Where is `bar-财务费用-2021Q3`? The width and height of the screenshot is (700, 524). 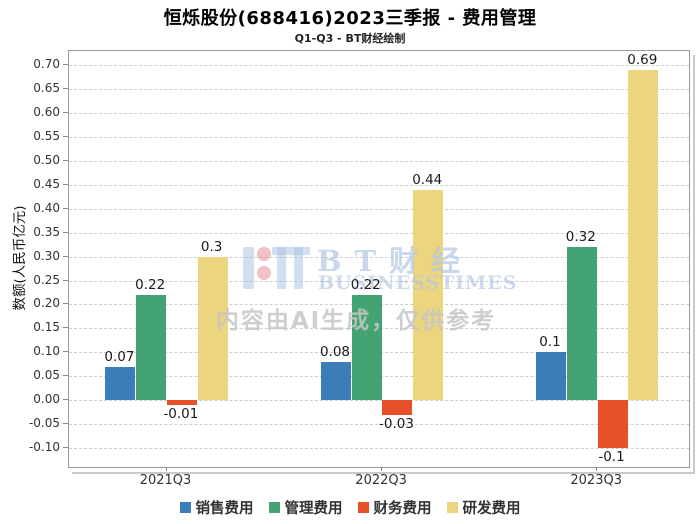 bar-财务费用-2021Q3 is located at coordinates (181, 402).